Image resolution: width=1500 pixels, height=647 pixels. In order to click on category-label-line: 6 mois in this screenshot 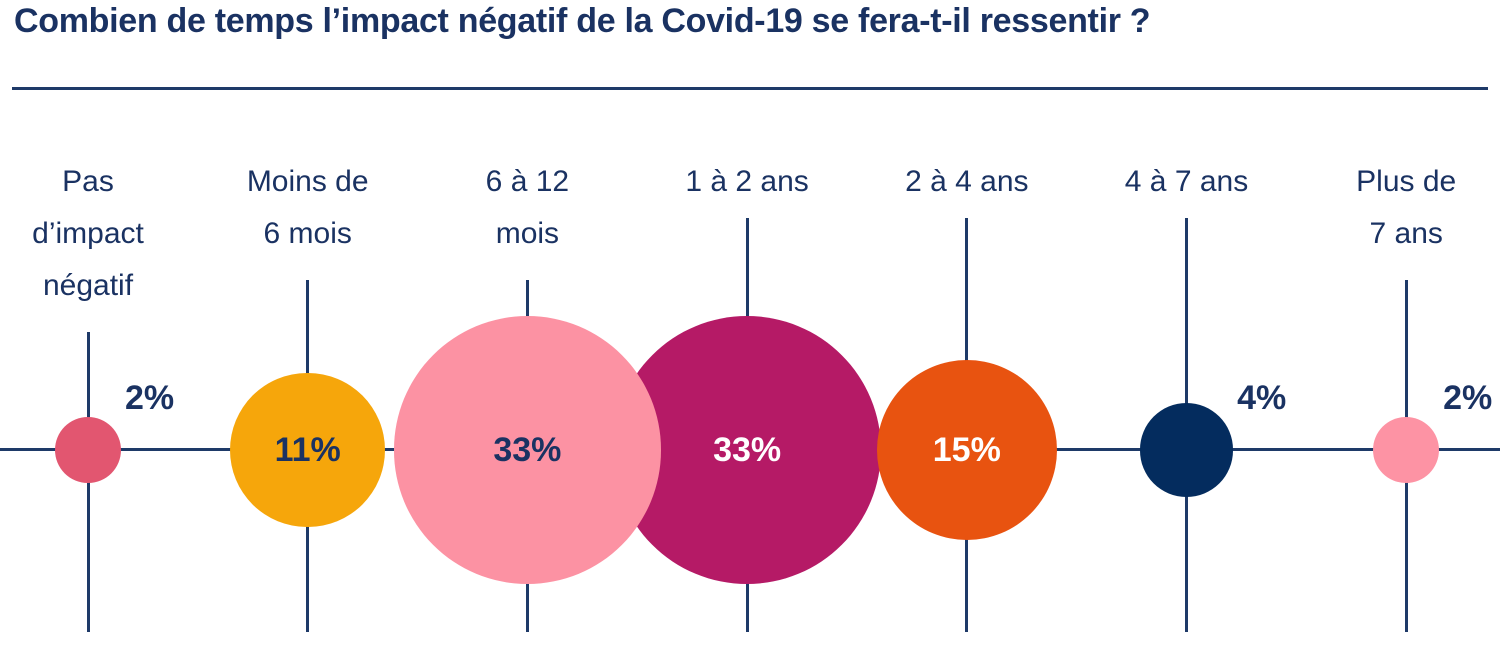, I will do `click(307, 233)`.